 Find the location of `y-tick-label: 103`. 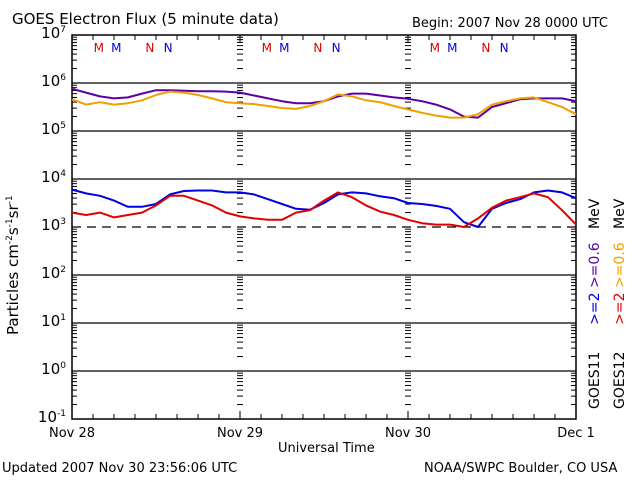

y-tick-label: 103 is located at coordinates (53, 225).